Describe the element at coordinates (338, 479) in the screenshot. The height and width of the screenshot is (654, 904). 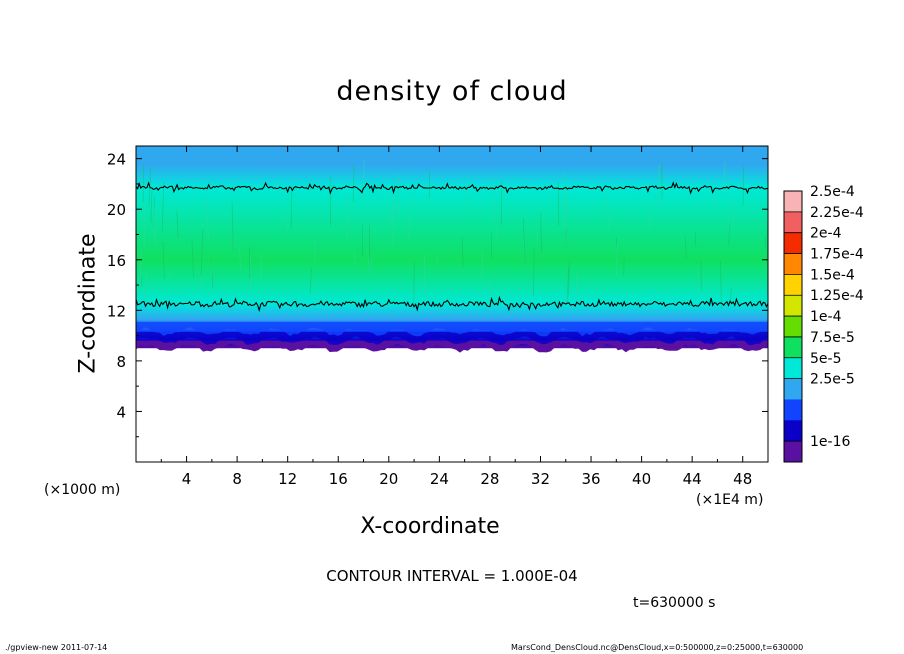
I see `x-tick-label: 16` at that location.